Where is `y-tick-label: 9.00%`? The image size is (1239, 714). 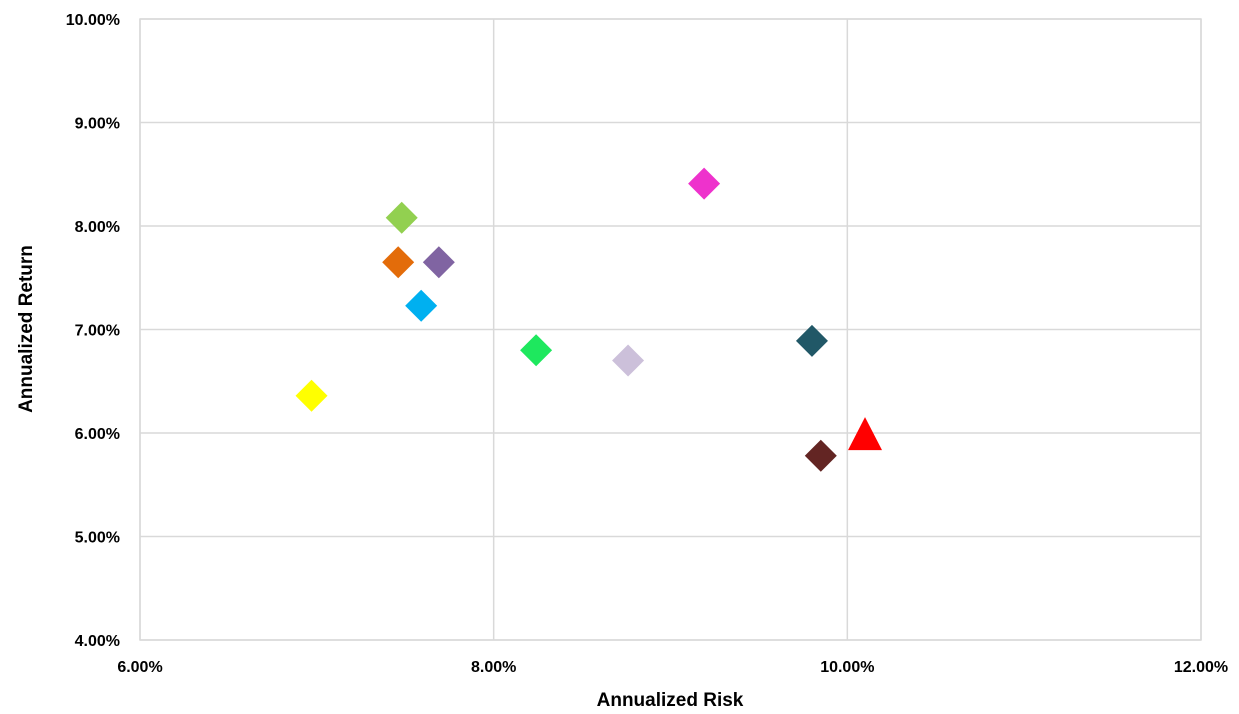 y-tick-label: 9.00% is located at coordinates (97, 124).